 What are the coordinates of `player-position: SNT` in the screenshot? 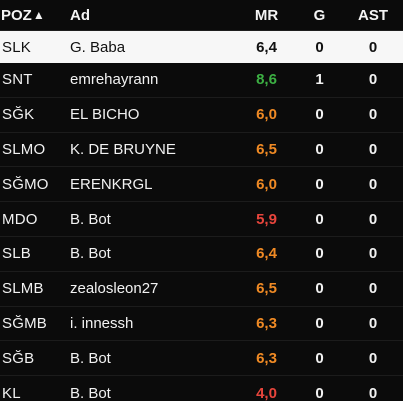 It's located at (17, 80).